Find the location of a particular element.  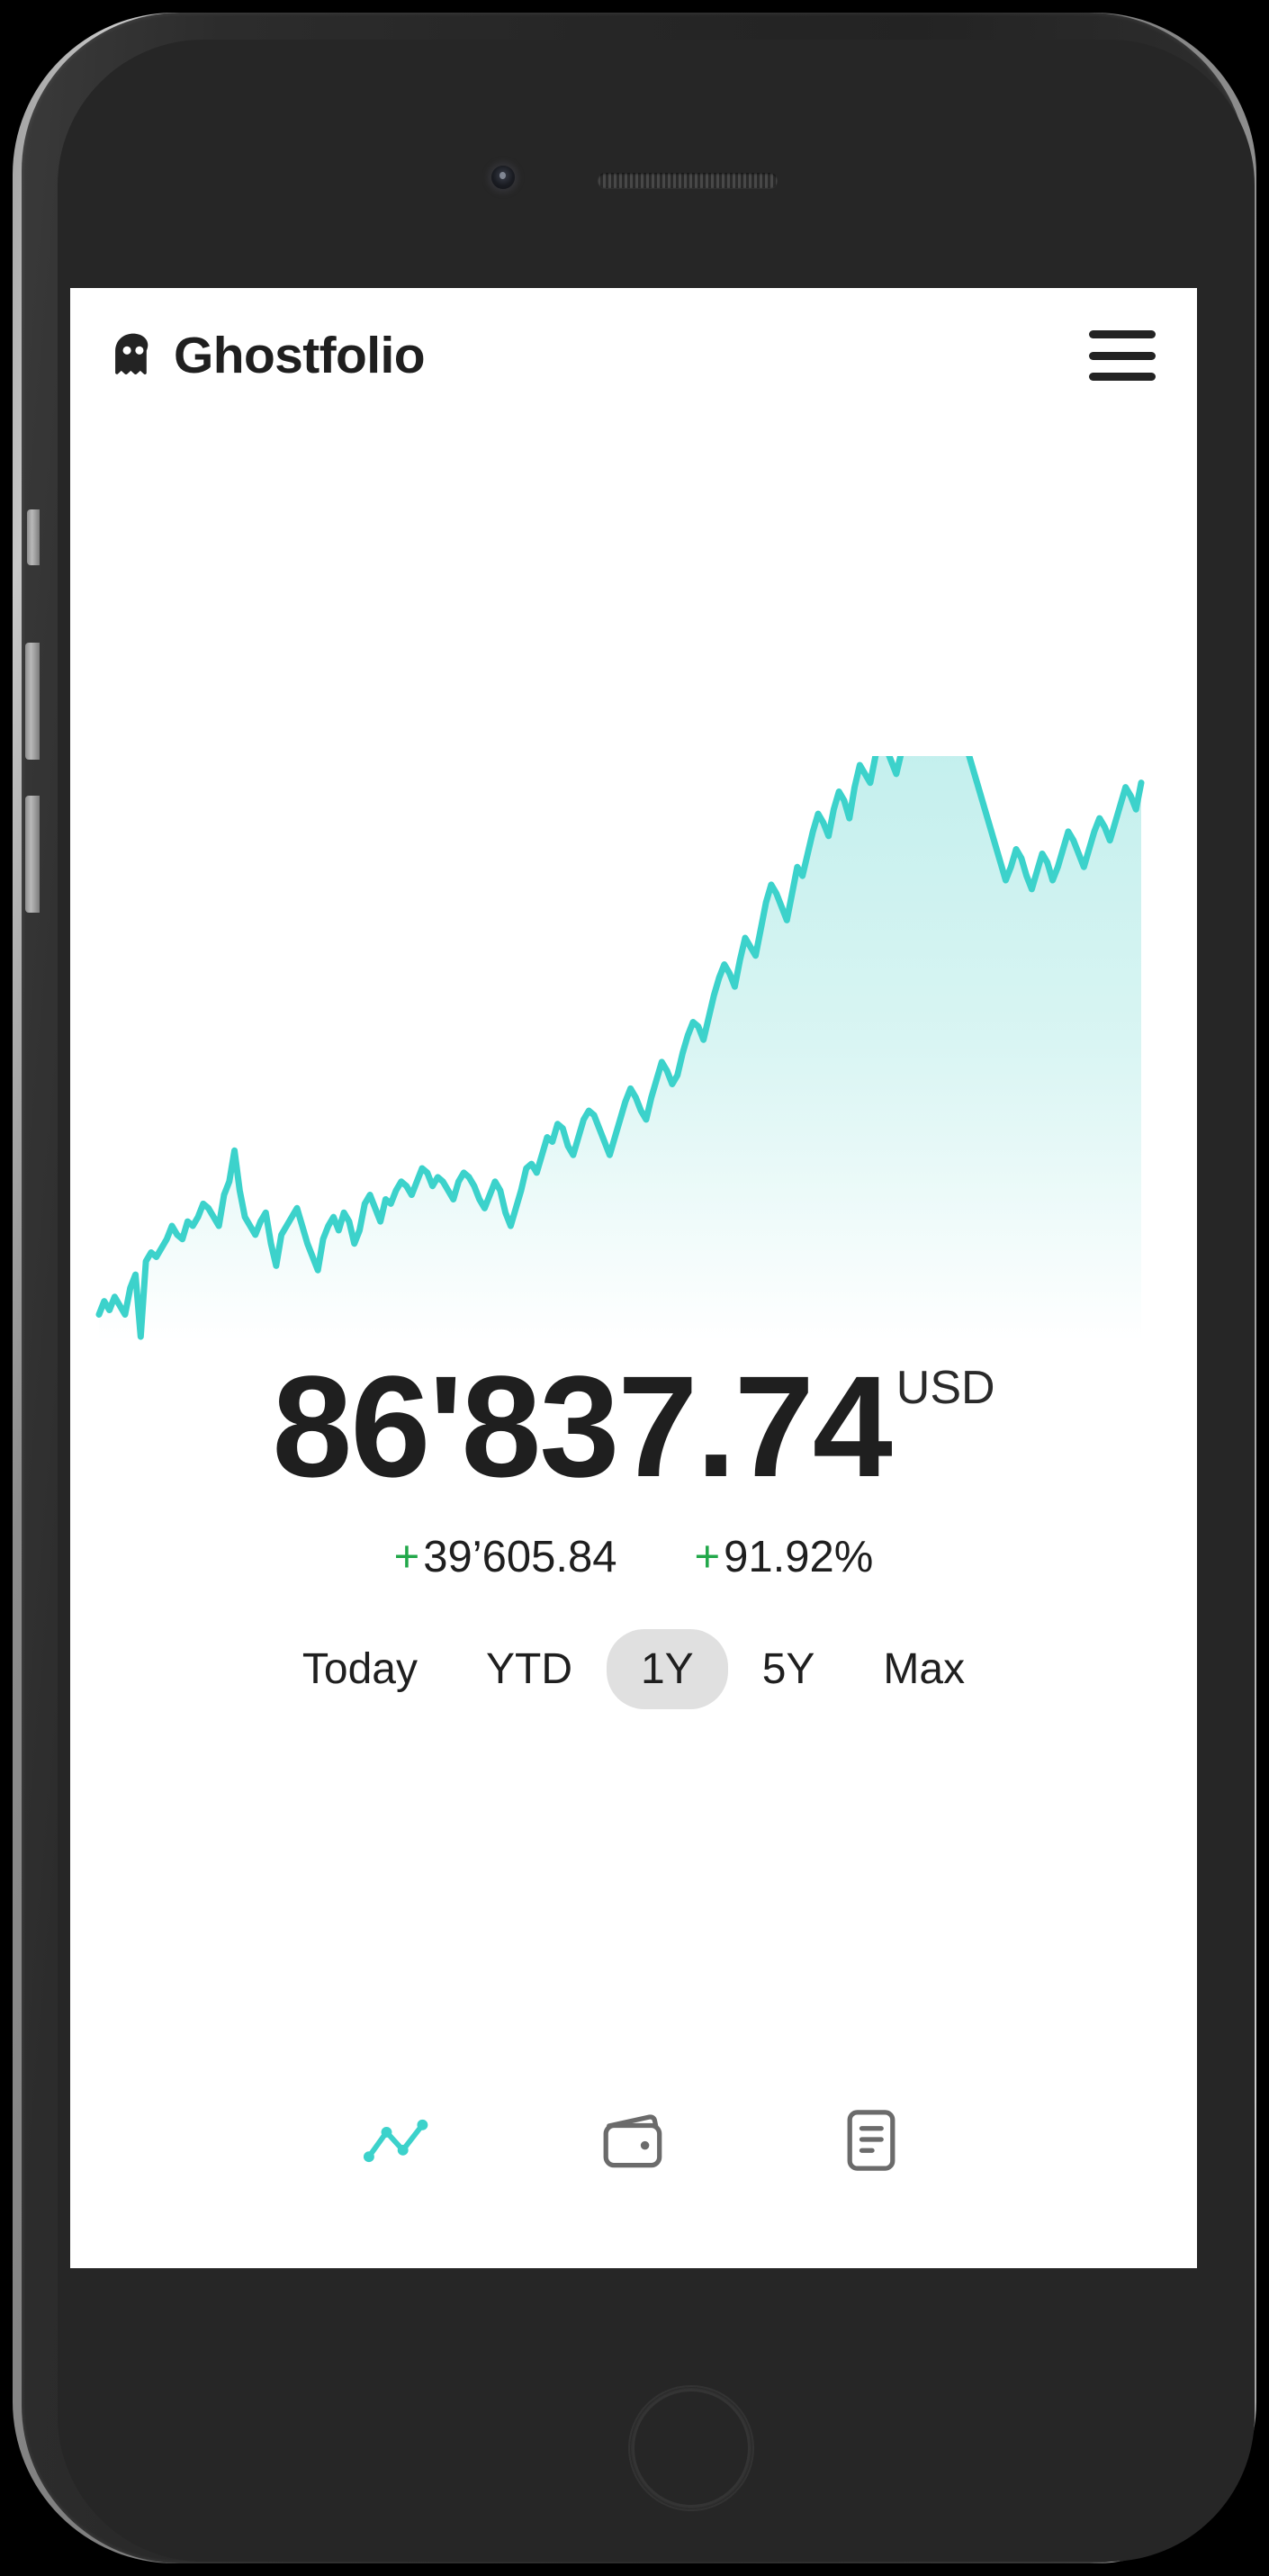

hamburger-menu-icon is located at coordinates (1122, 355).